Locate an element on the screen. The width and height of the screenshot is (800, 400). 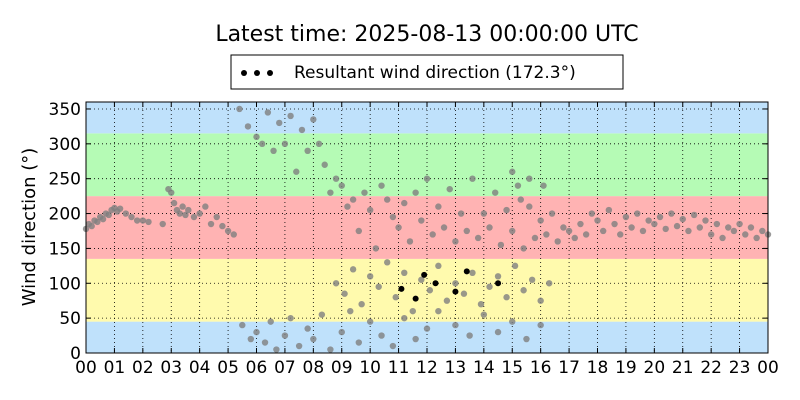
x-tick-label: 17 is located at coordinates (569, 368).